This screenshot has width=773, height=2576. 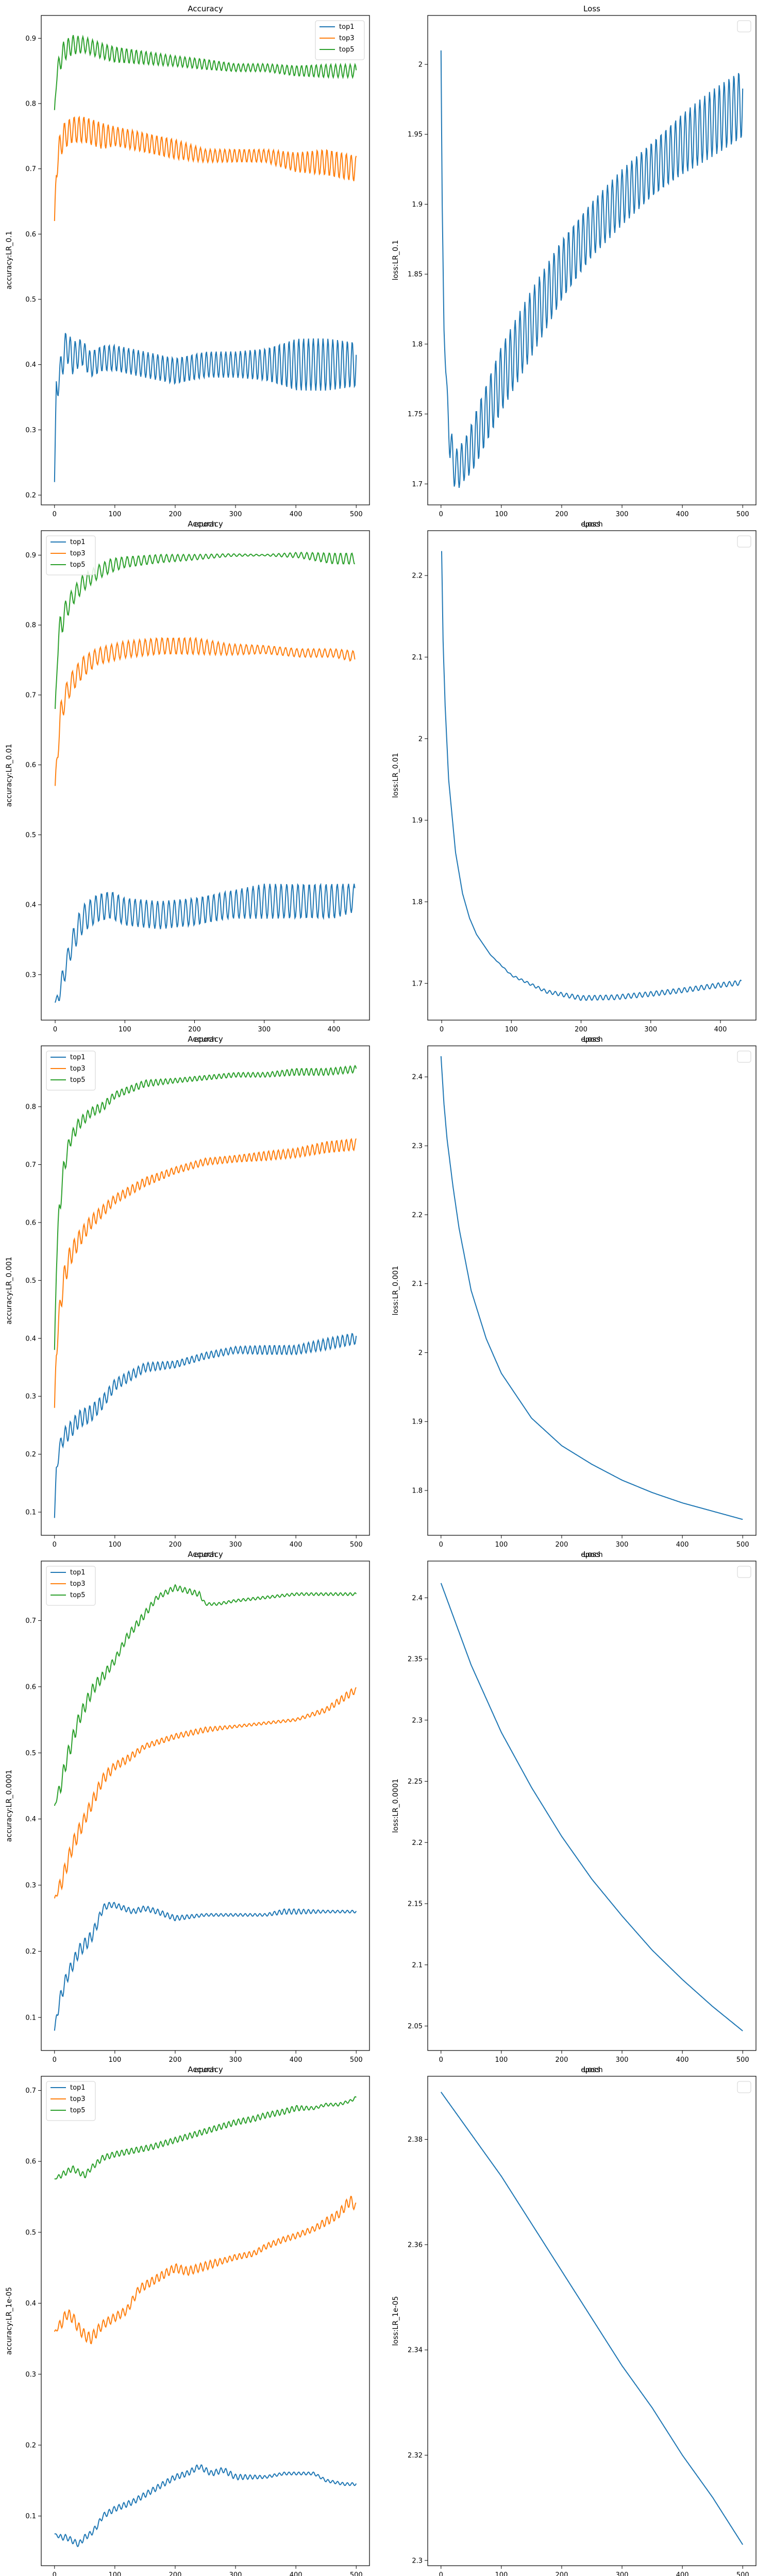 What do you see at coordinates (347, 27) in the screenshot?
I see `legend-label: top1` at bounding box center [347, 27].